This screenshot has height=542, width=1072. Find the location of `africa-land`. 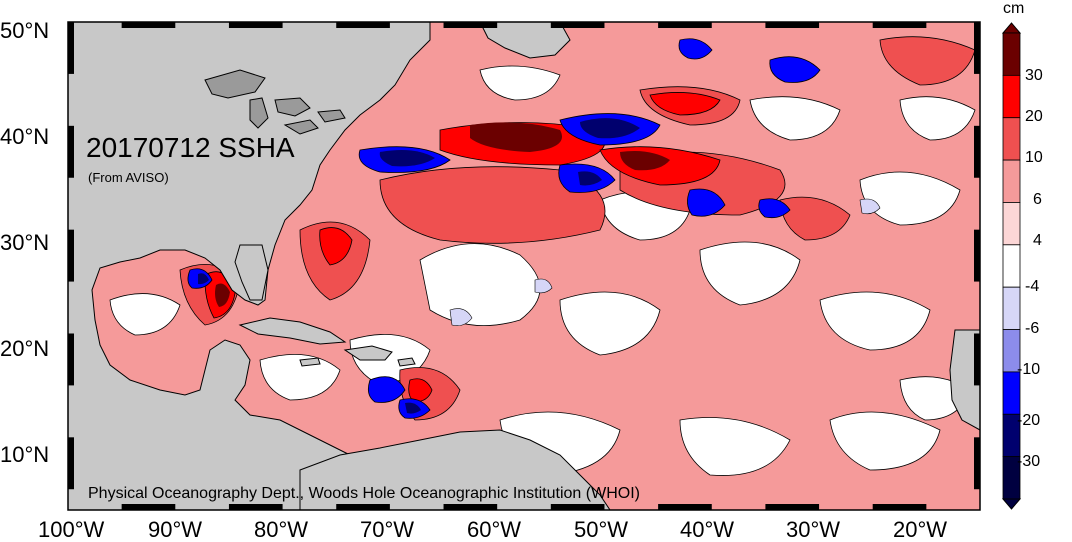

africa-land is located at coordinates (964, 380).